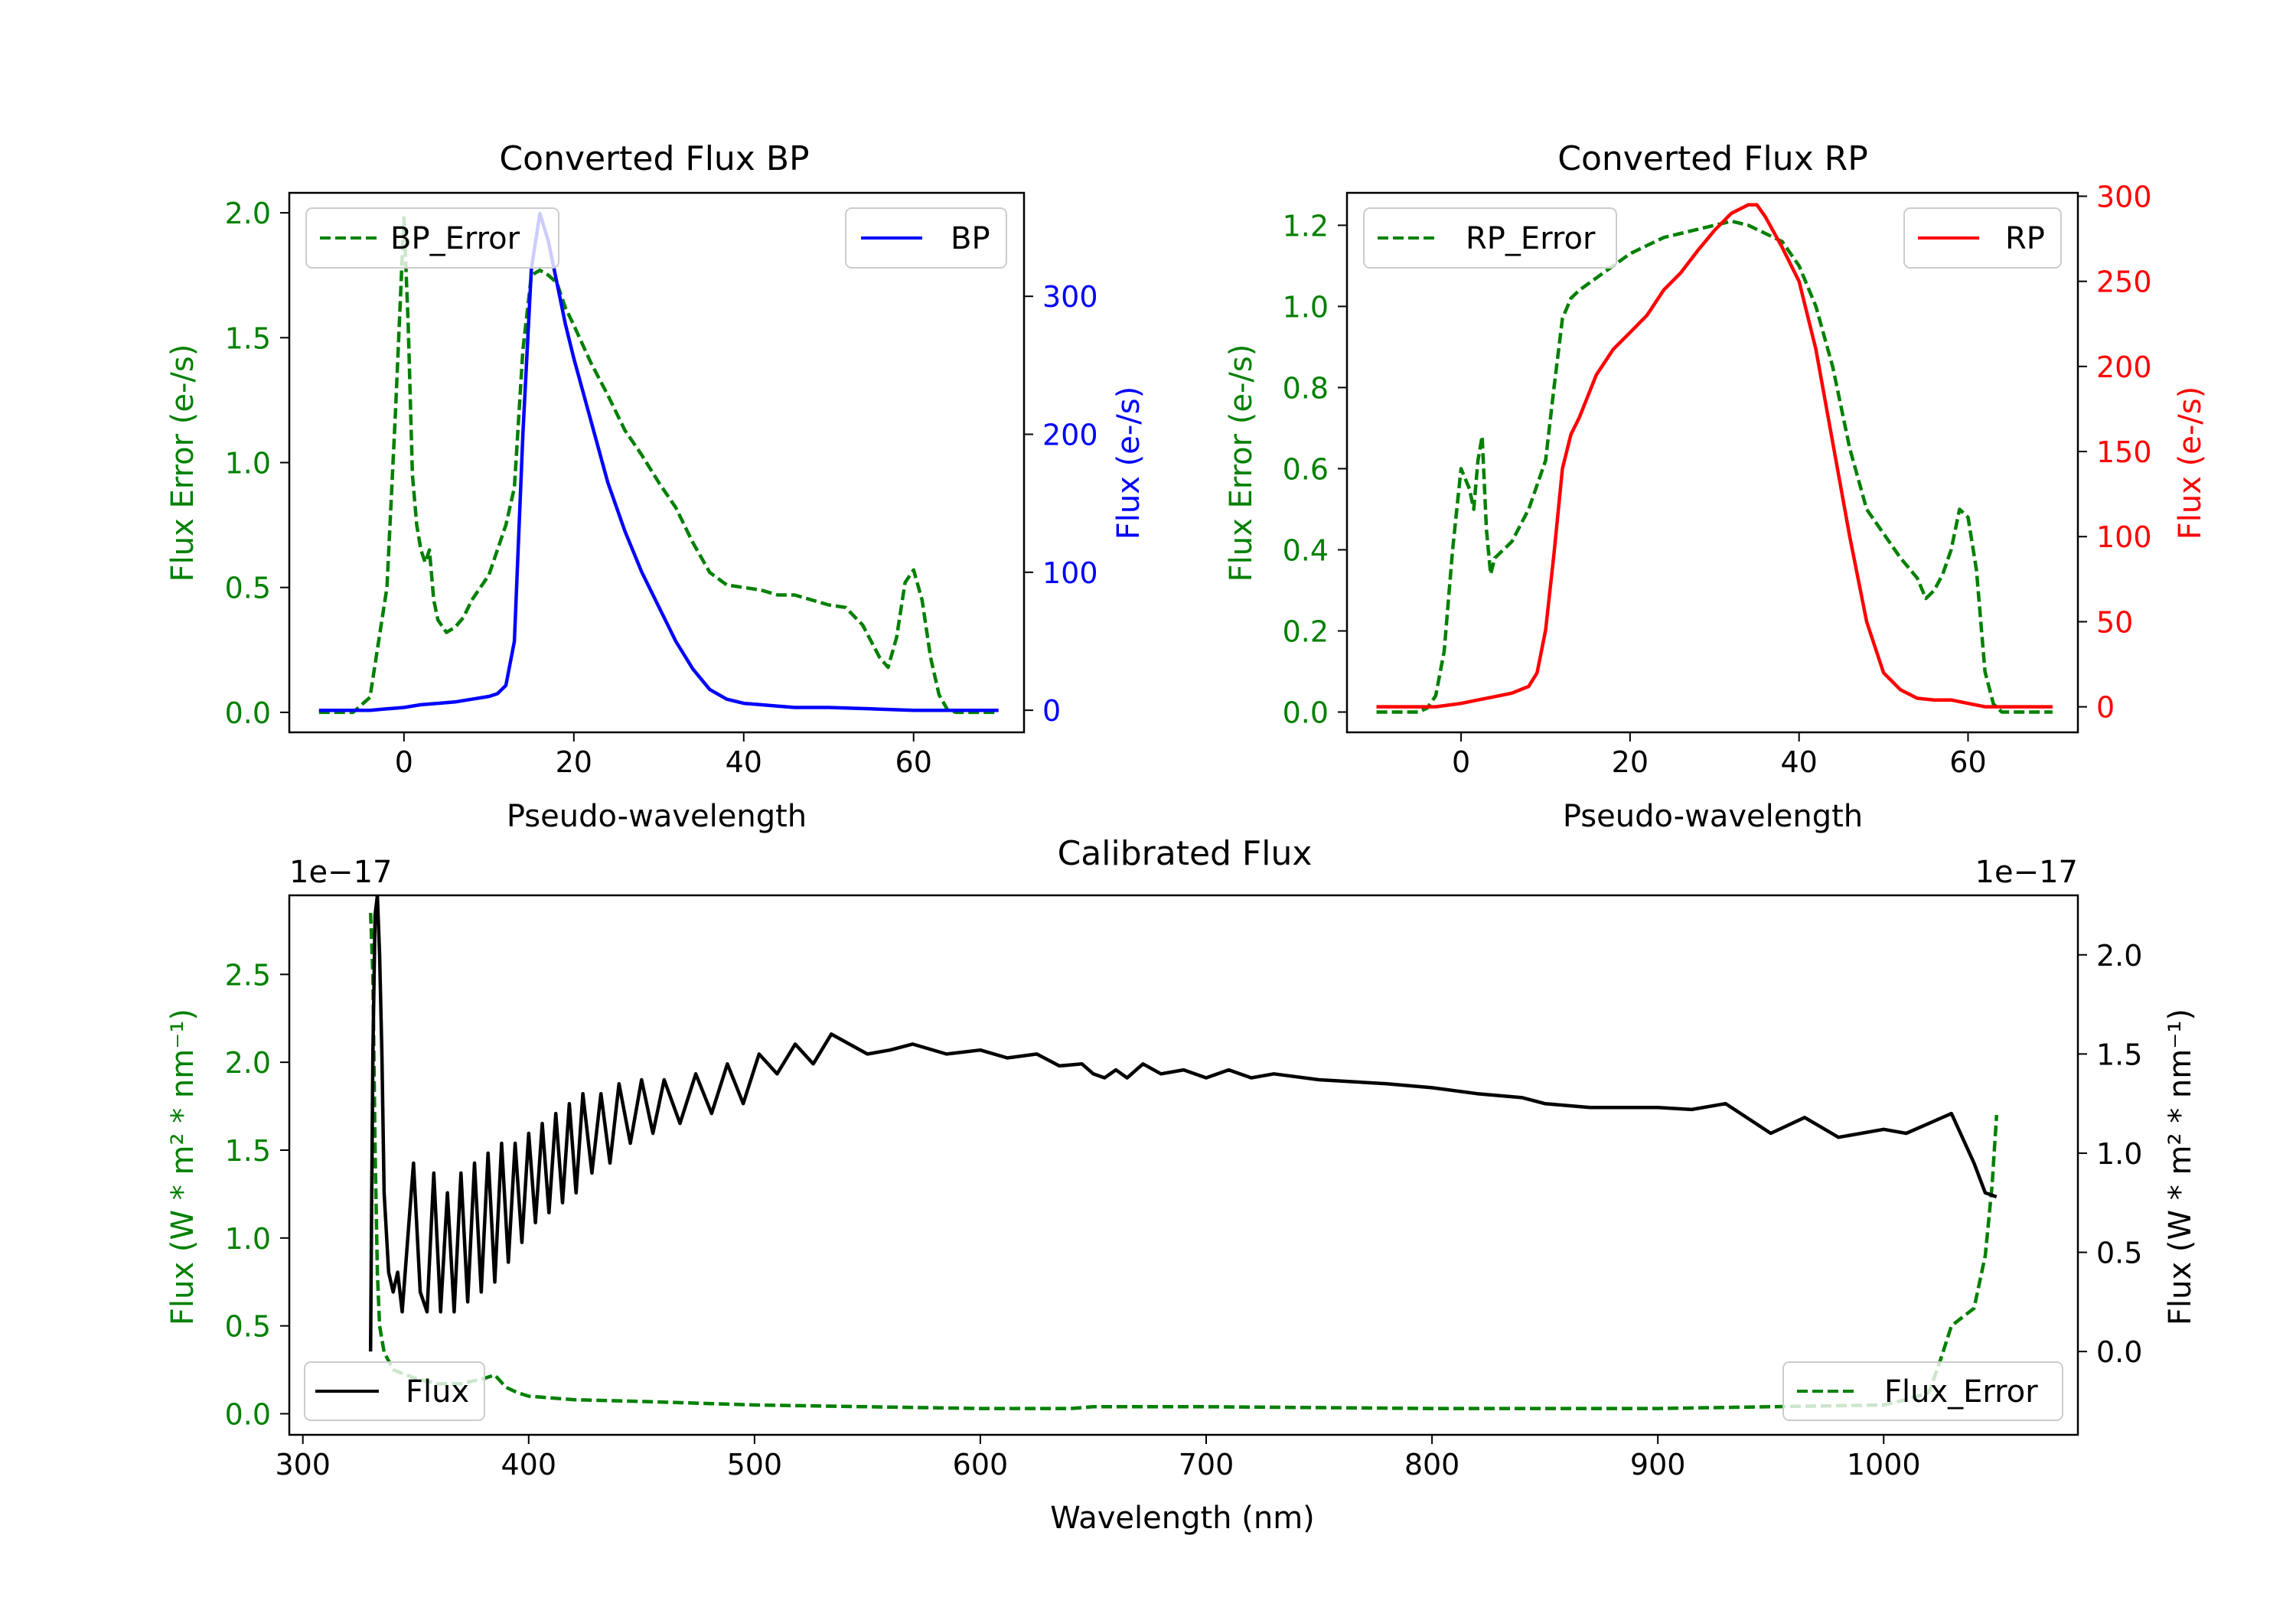  What do you see at coordinates (1306, 307) in the screenshot?
I see `y-tick-label-left-rp: 1.0` at bounding box center [1306, 307].